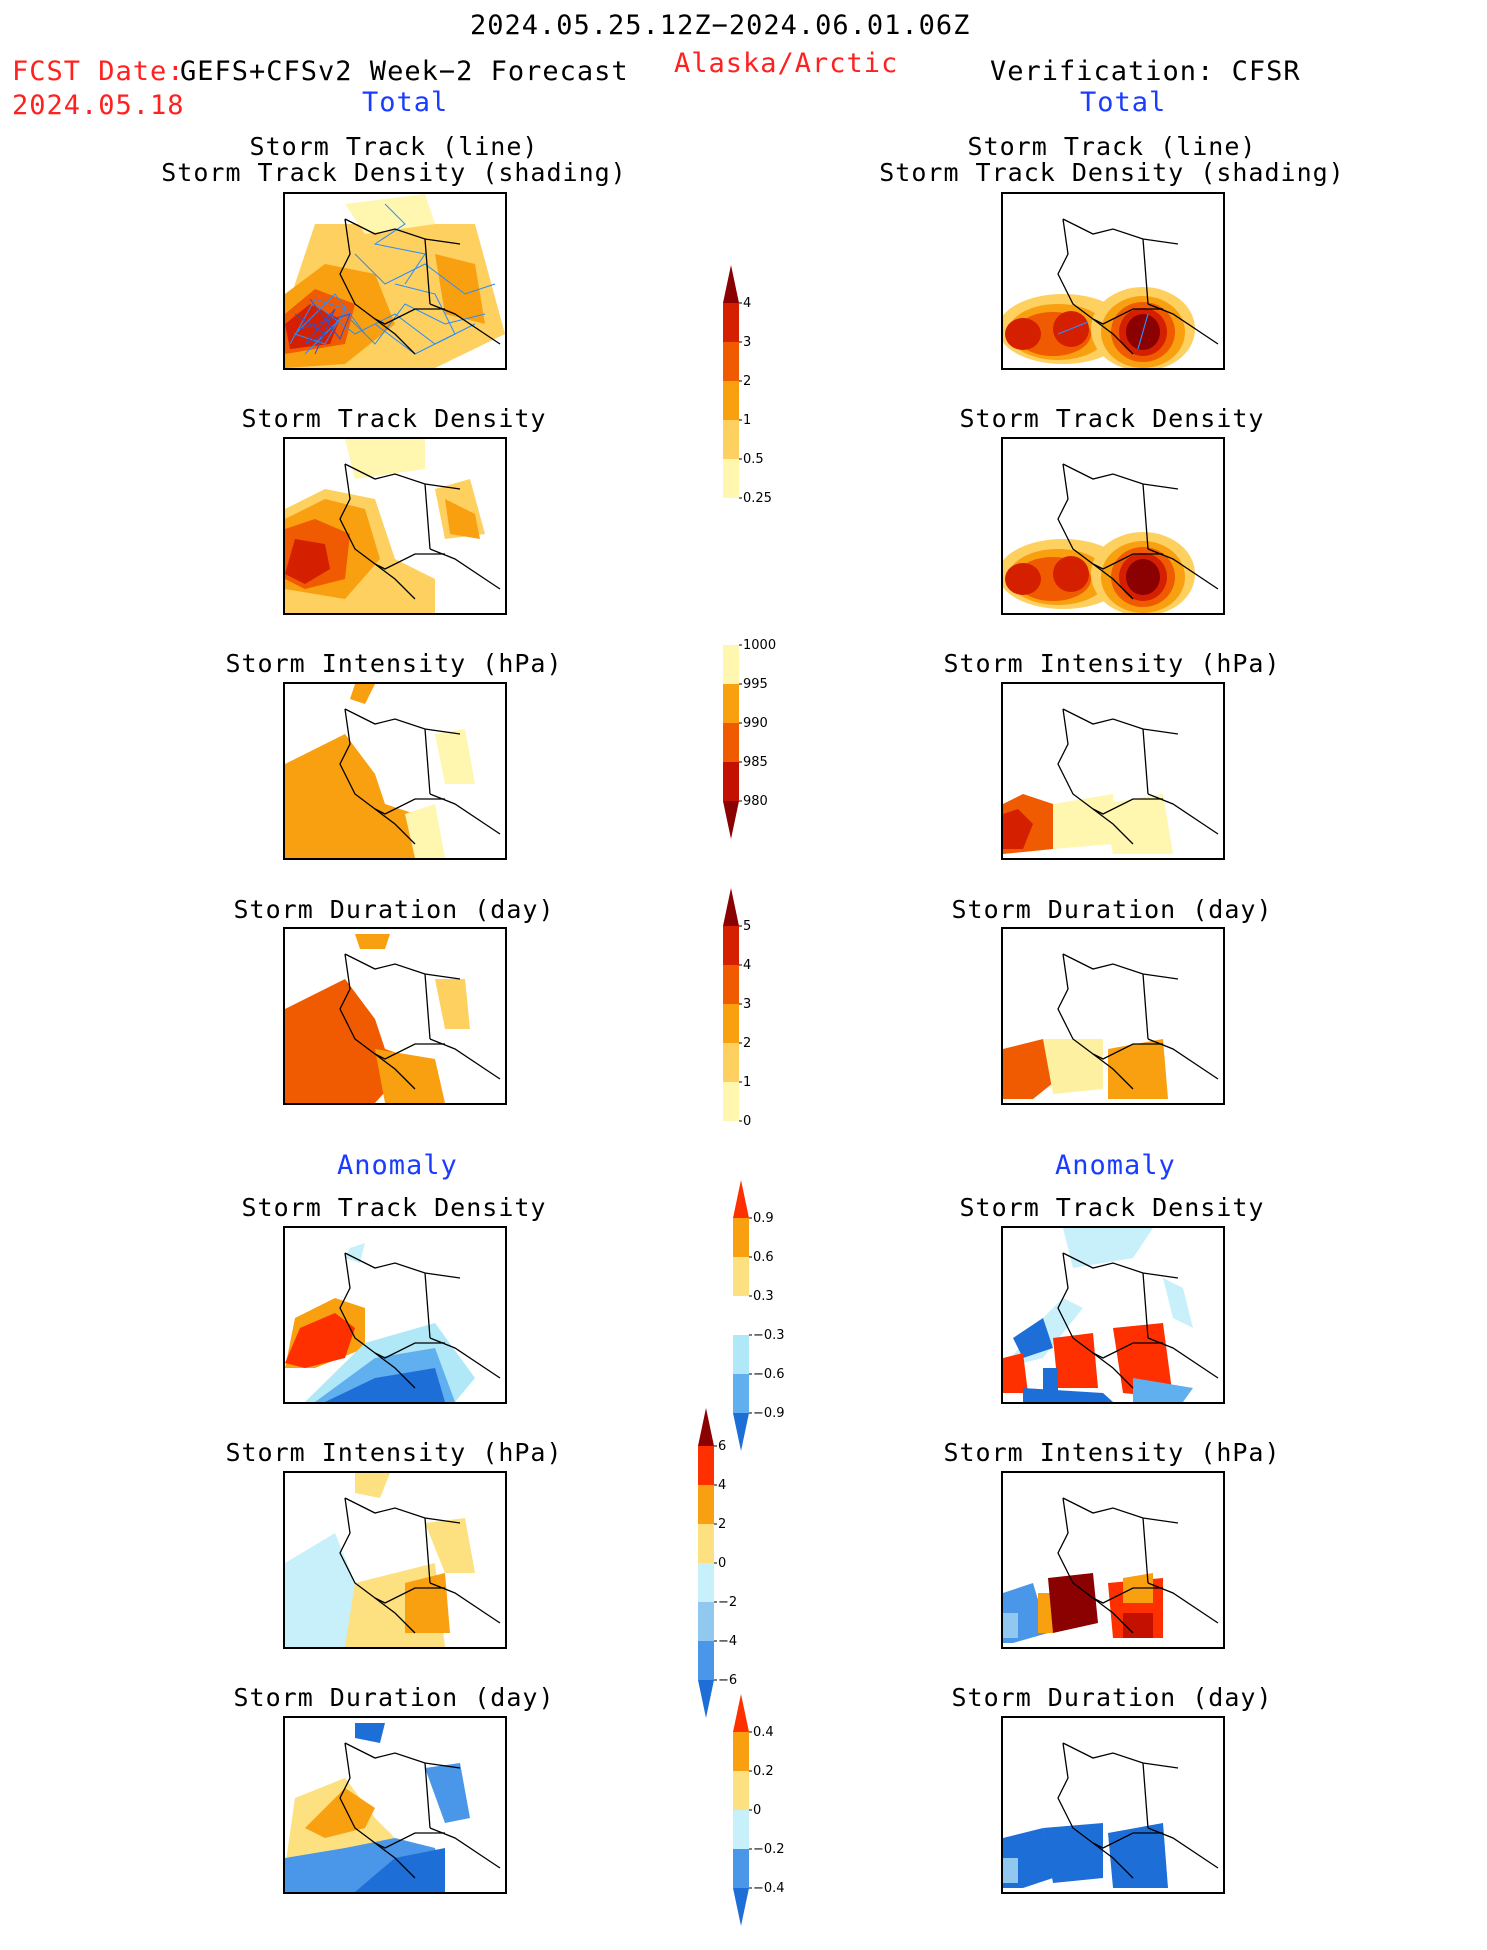 The image size is (1487, 1950). What do you see at coordinates (394, 1452) in the screenshot?
I see `title-left-anom-intensity: Storm Intensity (hPa)` at bounding box center [394, 1452].